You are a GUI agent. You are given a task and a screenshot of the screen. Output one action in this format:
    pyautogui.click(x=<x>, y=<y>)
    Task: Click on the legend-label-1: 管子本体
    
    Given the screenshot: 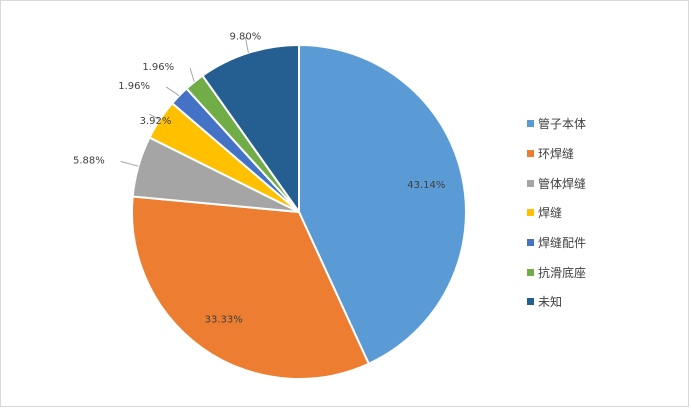 What is the action you would take?
    pyautogui.click(x=562, y=124)
    